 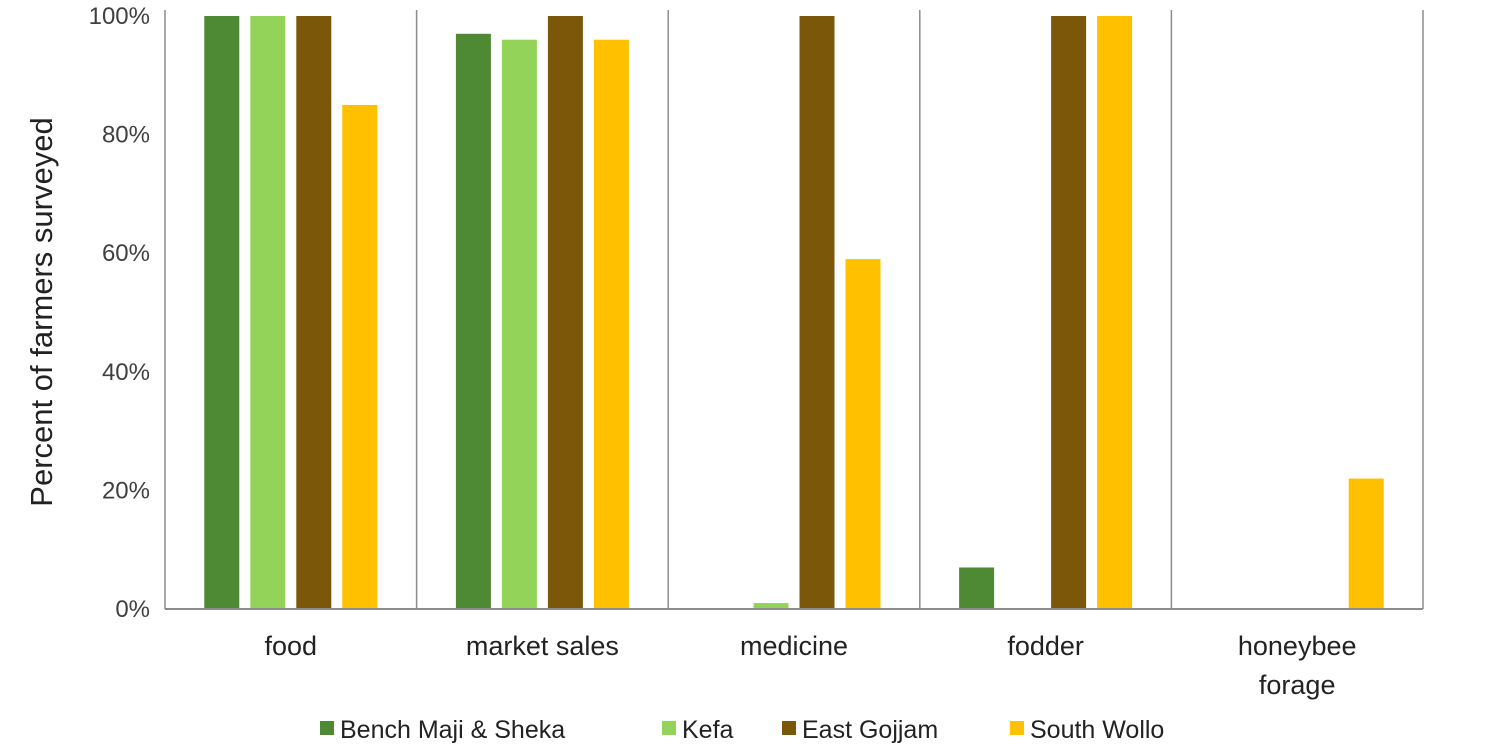 What do you see at coordinates (314, 312) in the screenshot?
I see `bar-east-gojjam-food` at bounding box center [314, 312].